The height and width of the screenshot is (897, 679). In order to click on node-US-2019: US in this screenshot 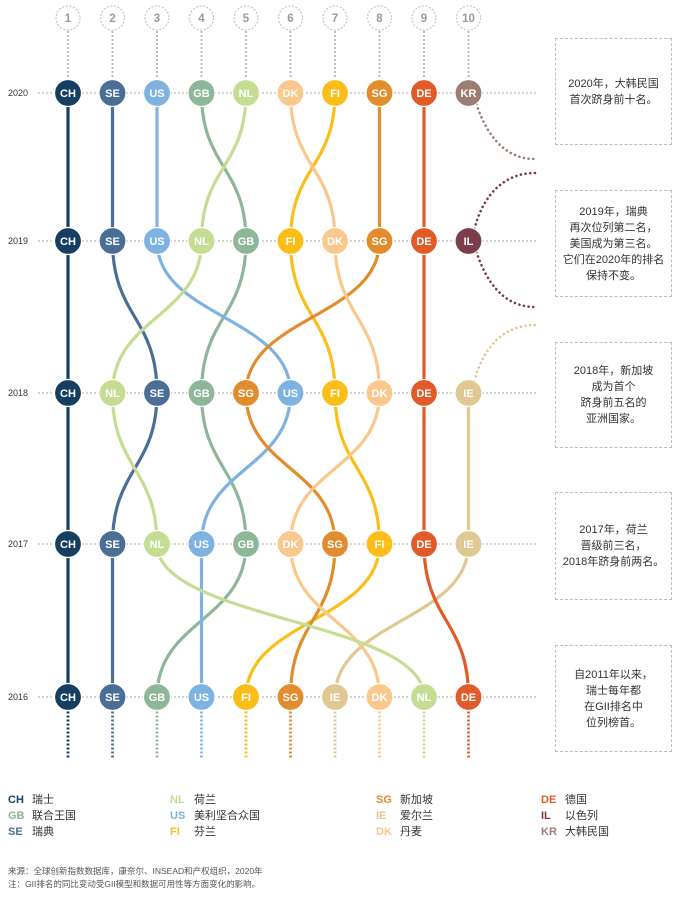, I will do `click(157, 241)`.